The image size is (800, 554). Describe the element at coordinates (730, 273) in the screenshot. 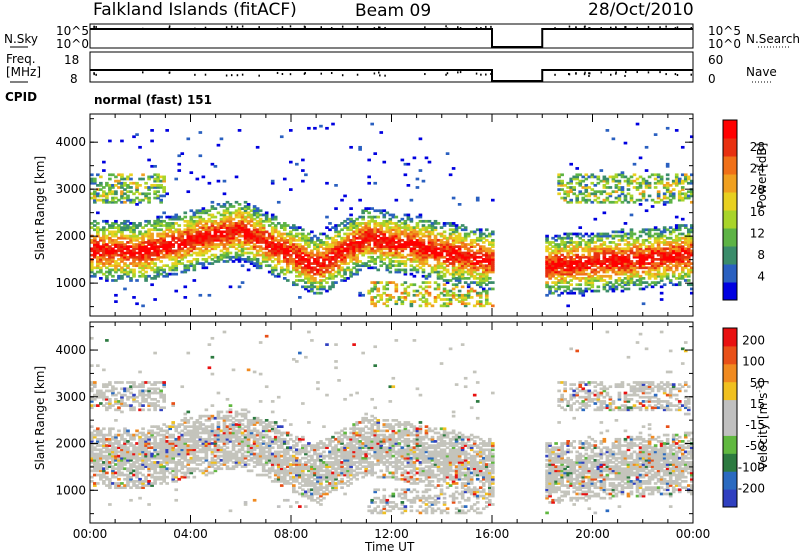

I see `power-colorbar-segment` at that location.